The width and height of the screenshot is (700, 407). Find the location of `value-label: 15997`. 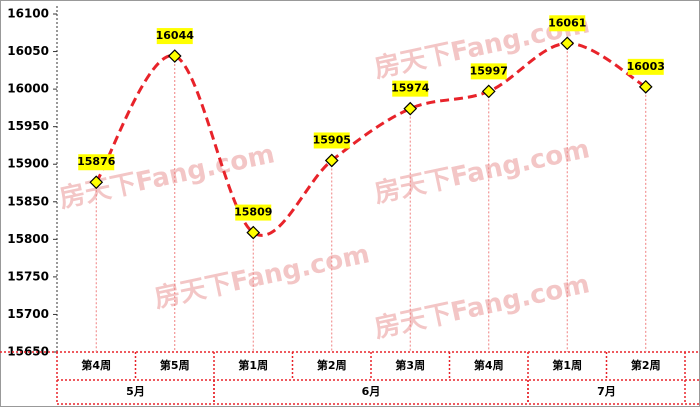

value-label: 15997 is located at coordinates (489, 70).